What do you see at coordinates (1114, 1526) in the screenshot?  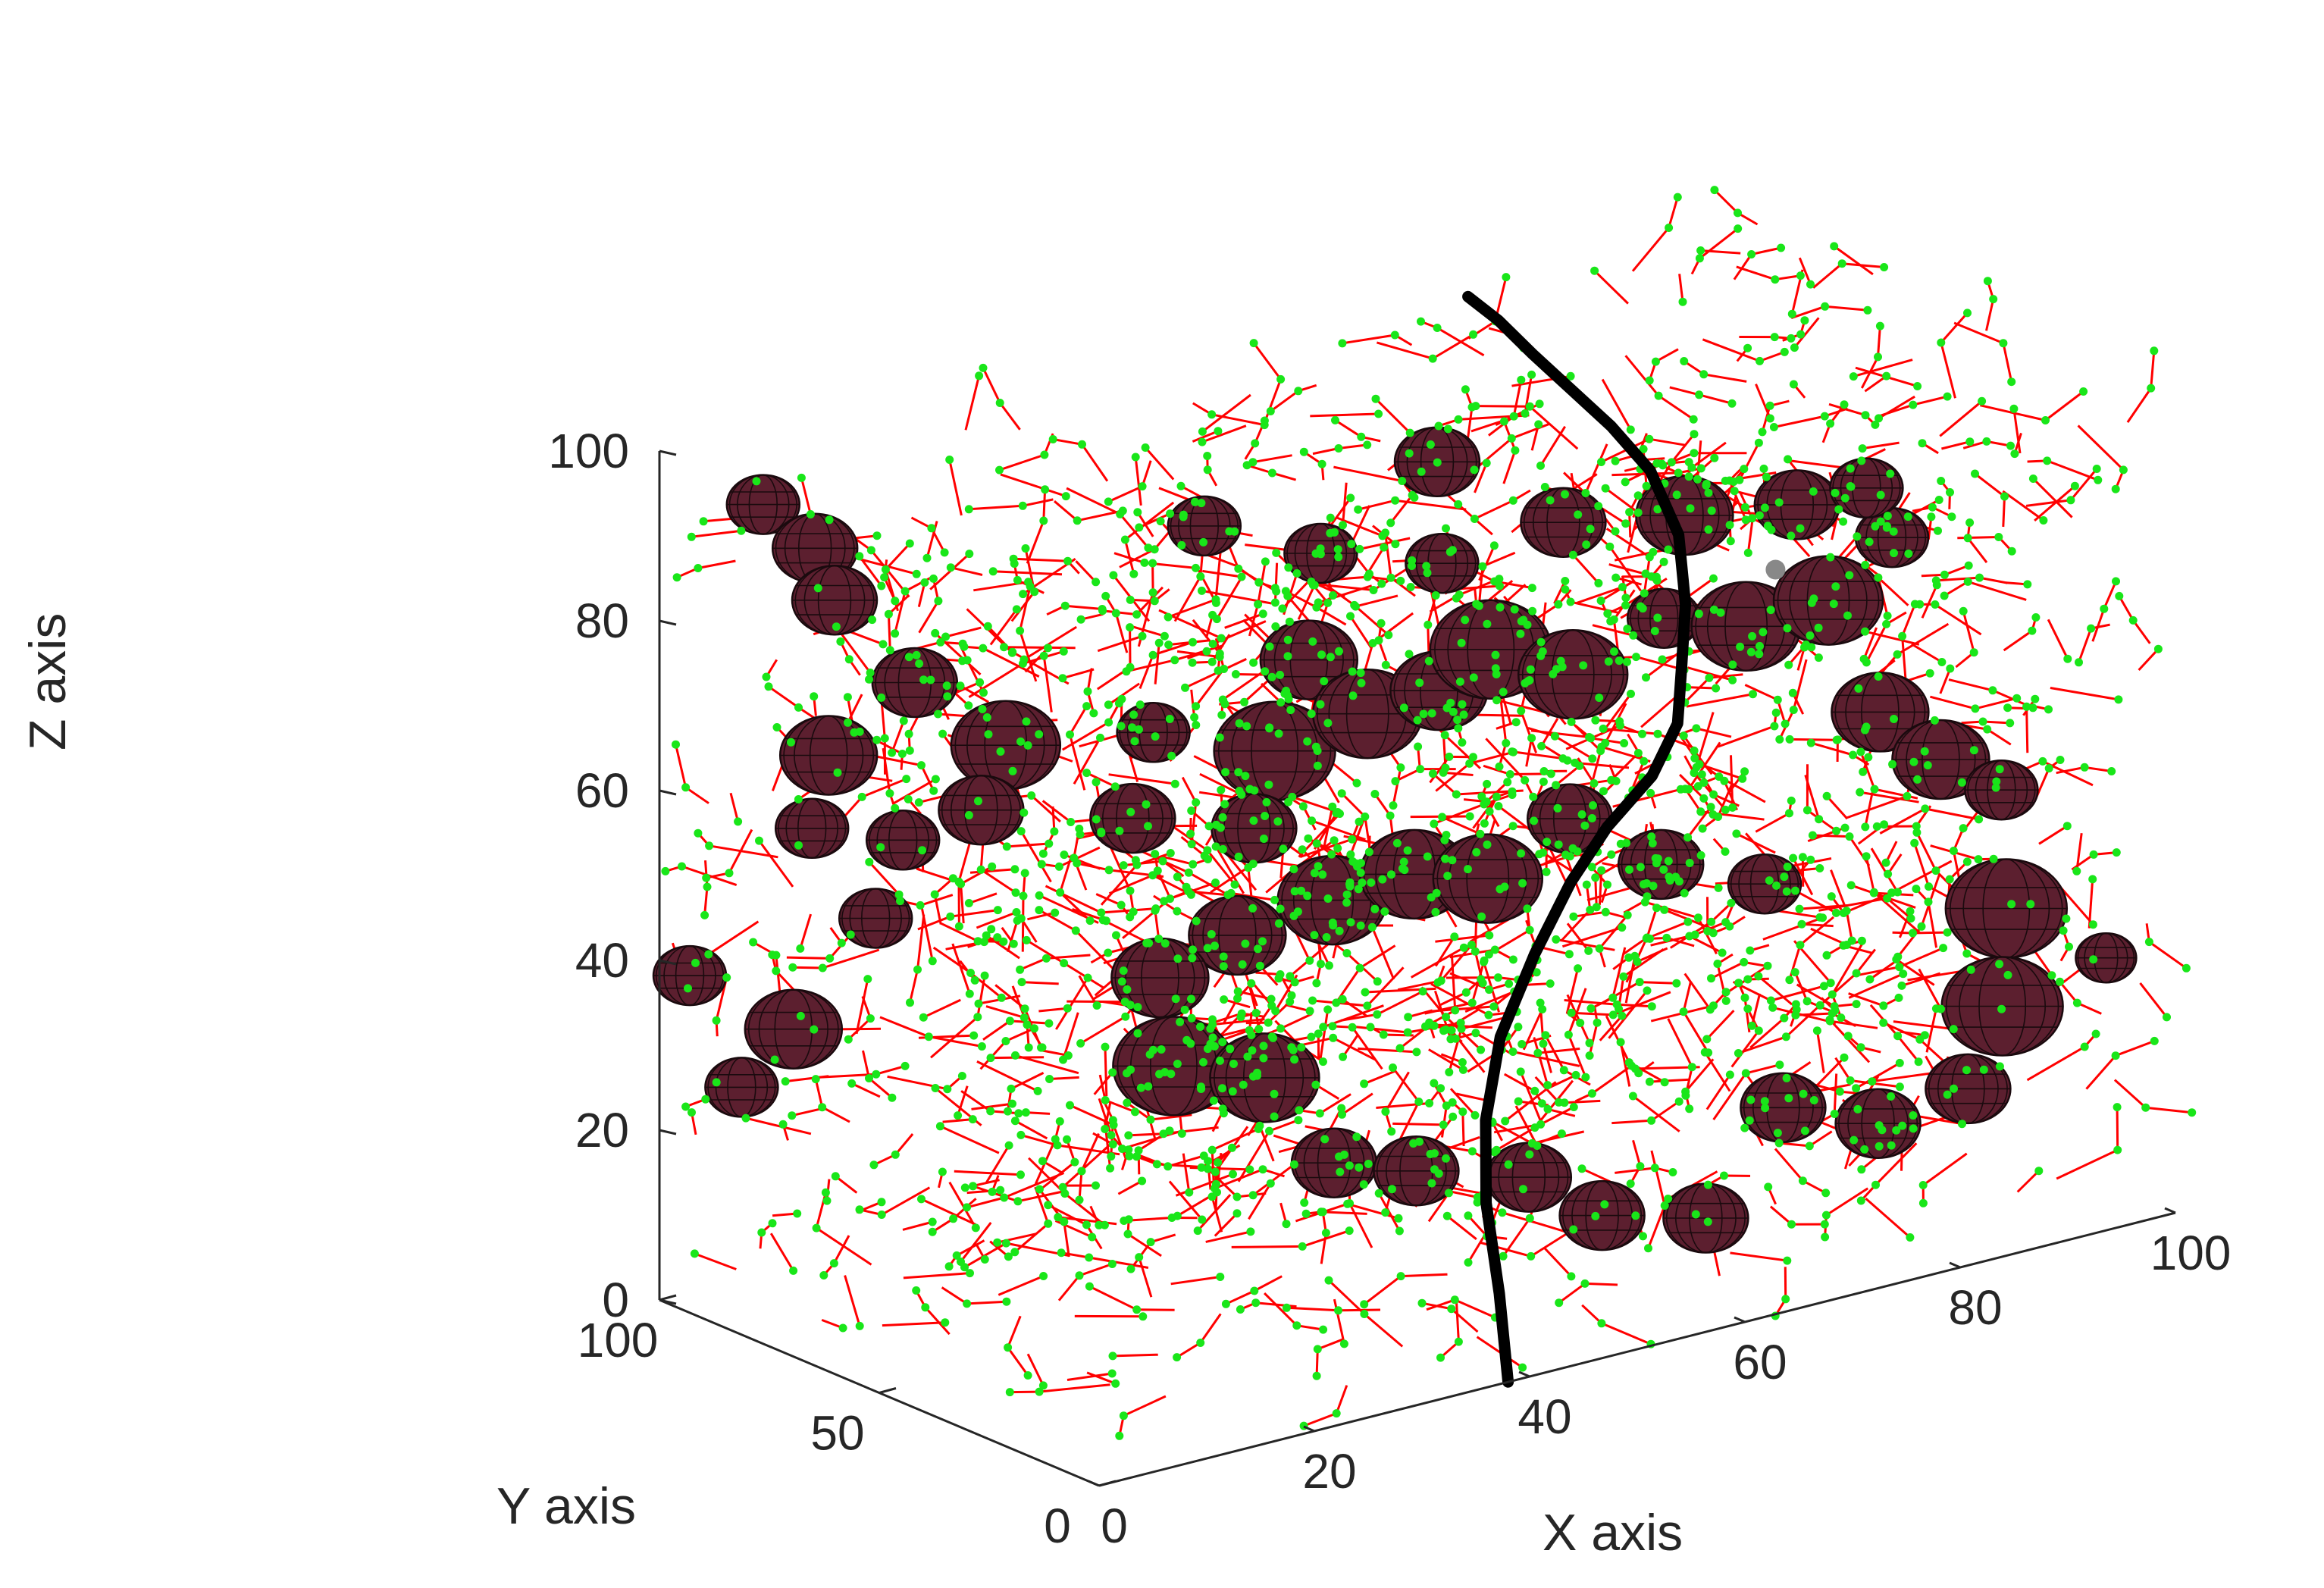 I see `x-tick-label: 0` at bounding box center [1114, 1526].